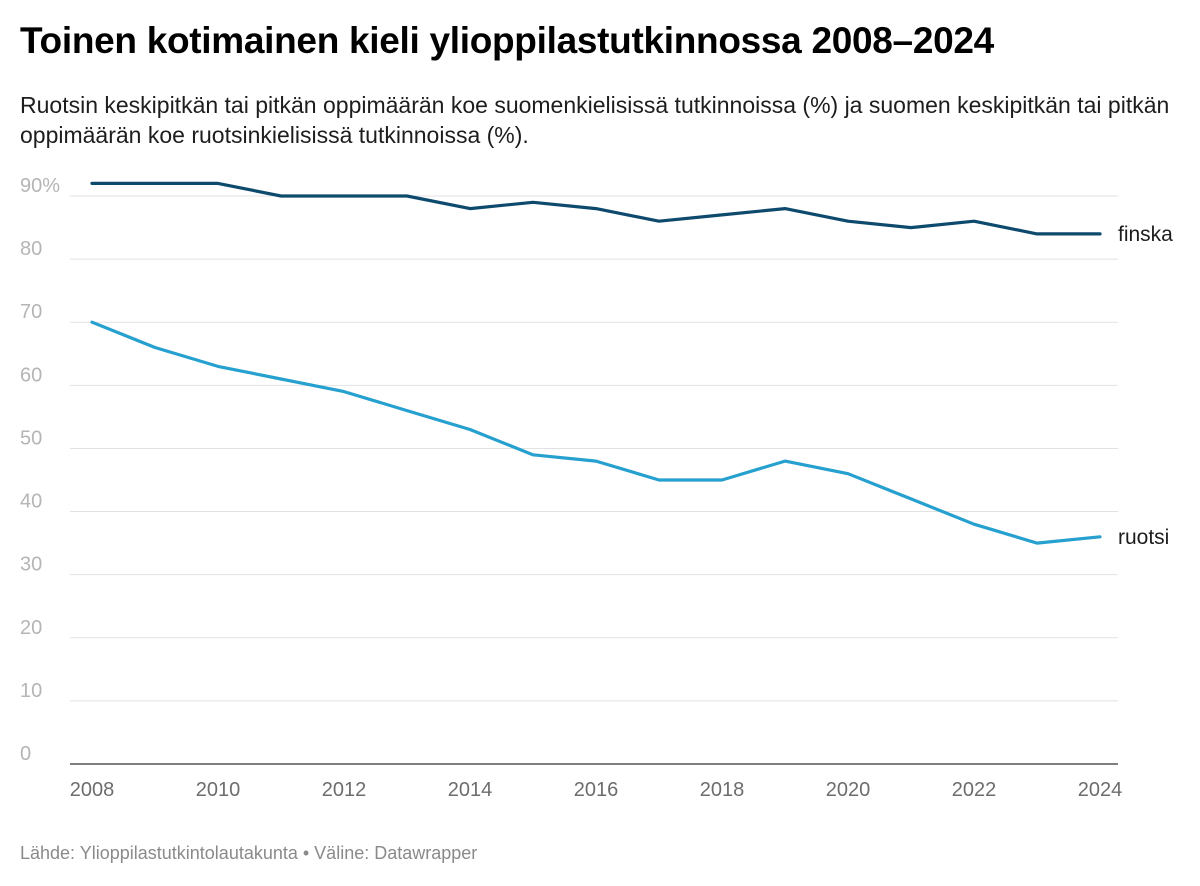  I want to click on x-tick-label: 2018, so click(722, 790).